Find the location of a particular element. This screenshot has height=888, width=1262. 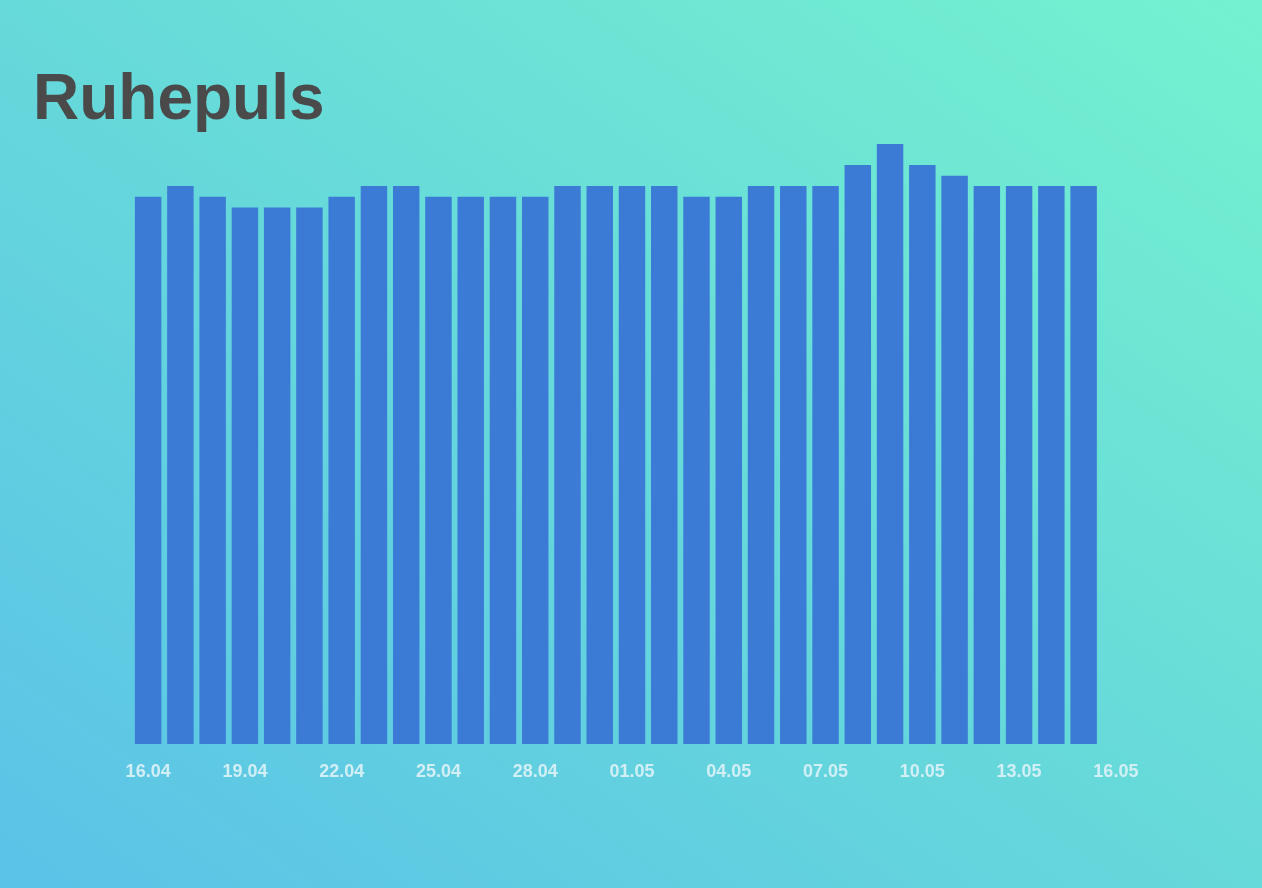

x-tick-label: 19.04 is located at coordinates (245, 771).